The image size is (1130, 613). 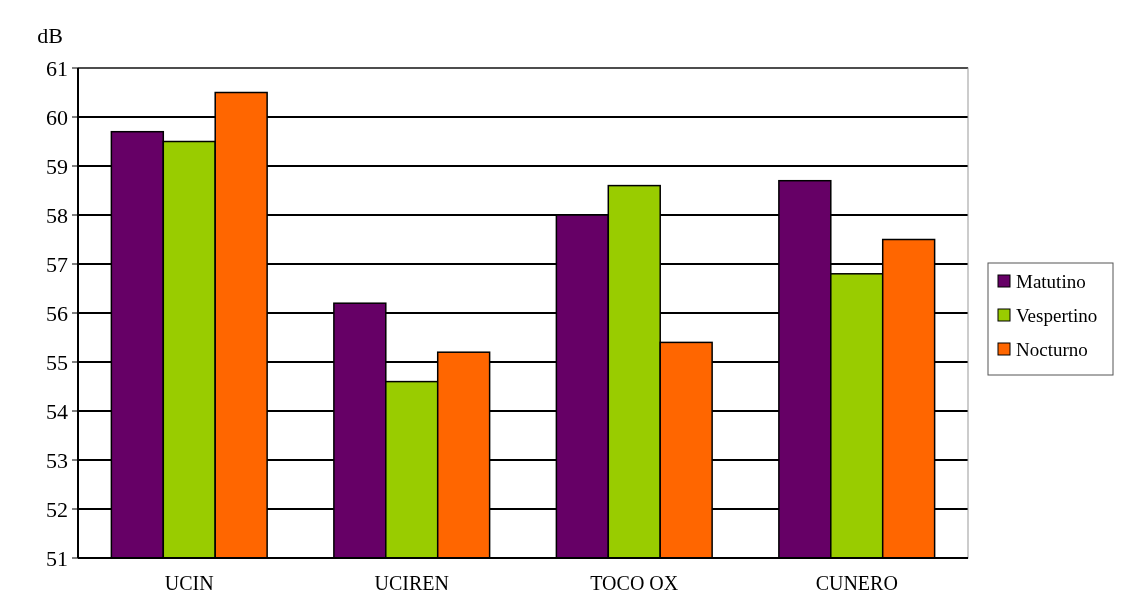 I want to click on y-tick-label: 59, so click(x=57, y=166).